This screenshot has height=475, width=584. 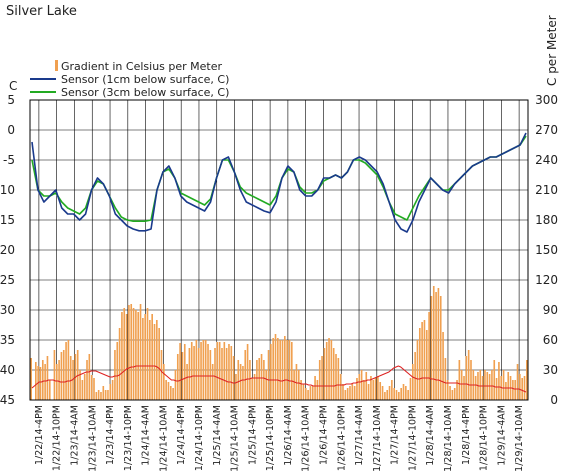 What do you see at coordinates (7, 190) in the screenshot?
I see `left-tick-label: -10` at bounding box center [7, 190].